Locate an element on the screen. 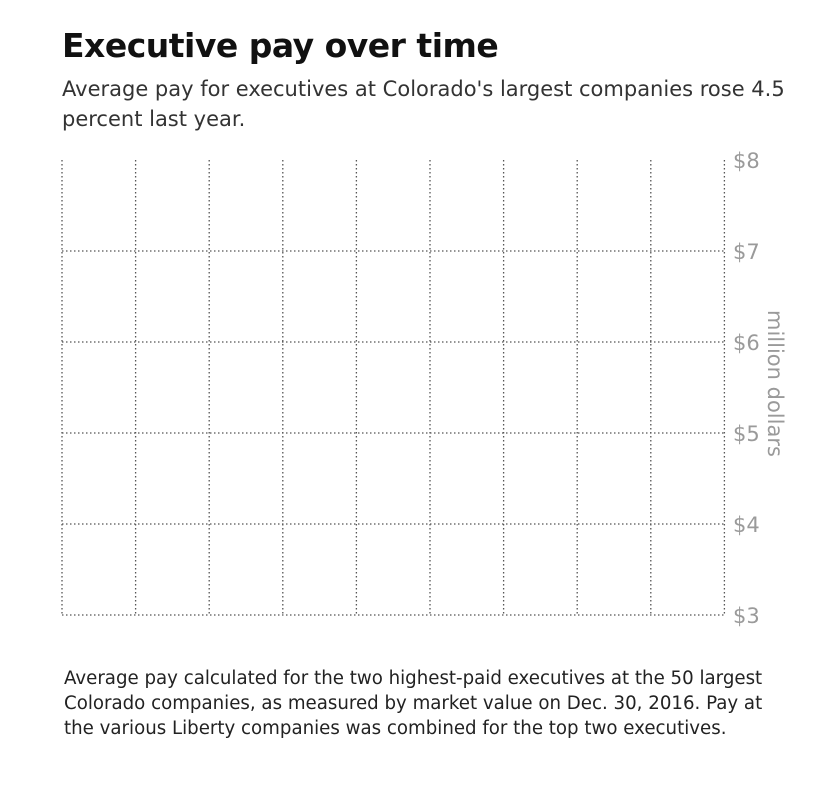 This screenshot has width=825, height=802. y-tick-label: $6 is located at coordinates (746, 343).